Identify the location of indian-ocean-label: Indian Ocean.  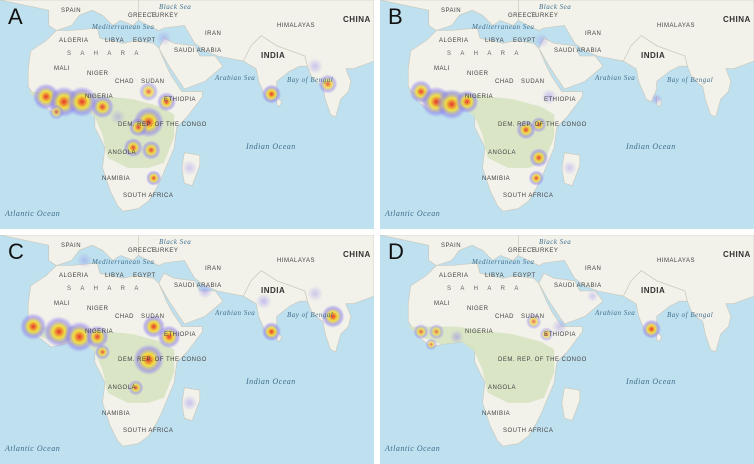
(651, 146).